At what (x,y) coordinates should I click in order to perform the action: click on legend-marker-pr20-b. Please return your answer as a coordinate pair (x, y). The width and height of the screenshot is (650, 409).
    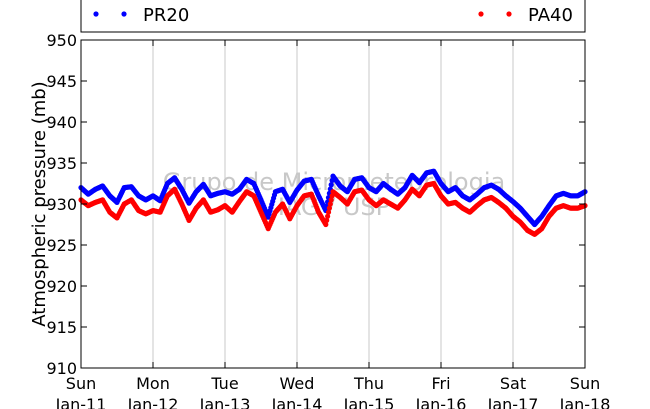
    Looking at the image, I should click on (124, 14).